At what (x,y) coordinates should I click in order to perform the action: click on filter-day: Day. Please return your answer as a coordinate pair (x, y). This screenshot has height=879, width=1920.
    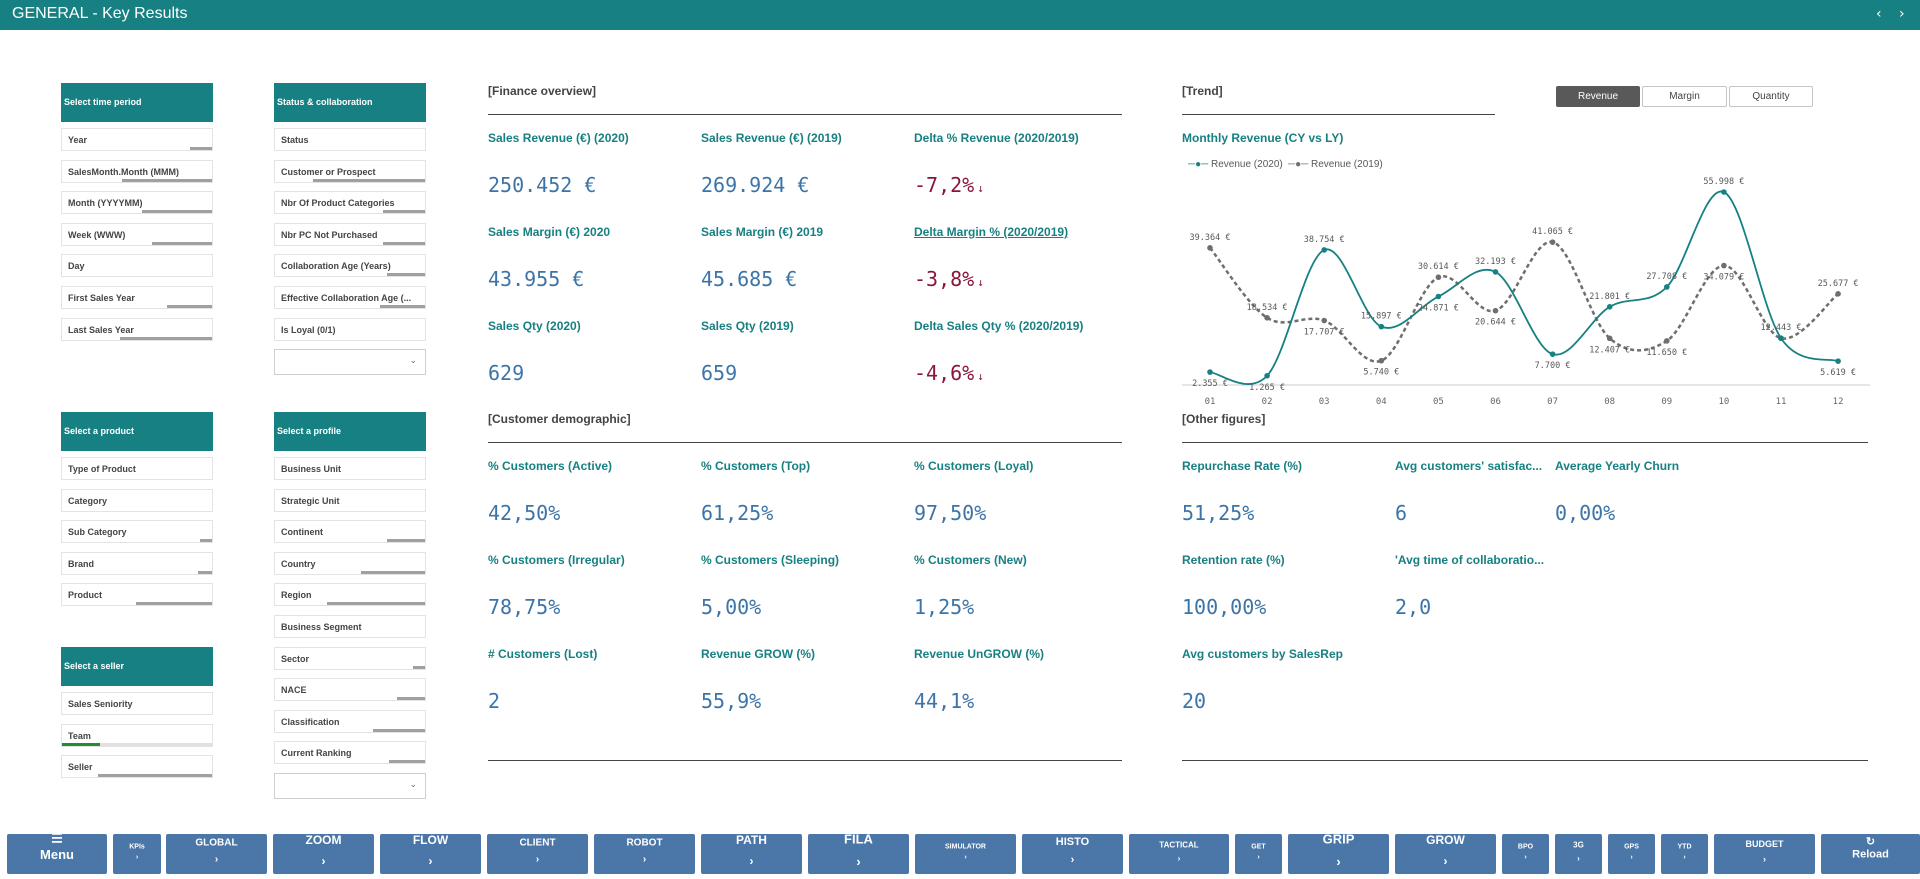
    Looking at the image, I should click on (137, 266).